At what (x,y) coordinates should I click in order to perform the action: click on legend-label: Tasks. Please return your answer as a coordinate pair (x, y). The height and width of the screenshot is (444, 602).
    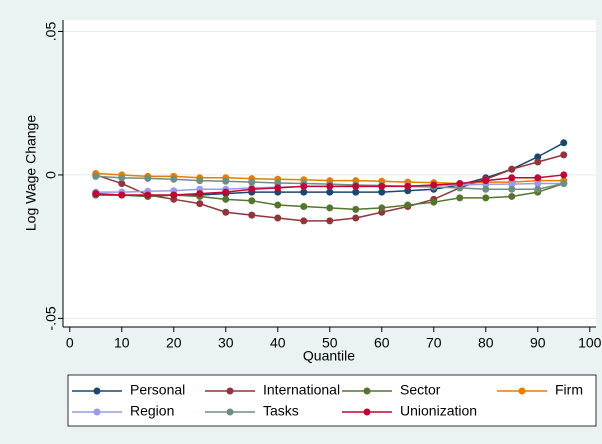
    Looking at the image, I should click on (281, 411).